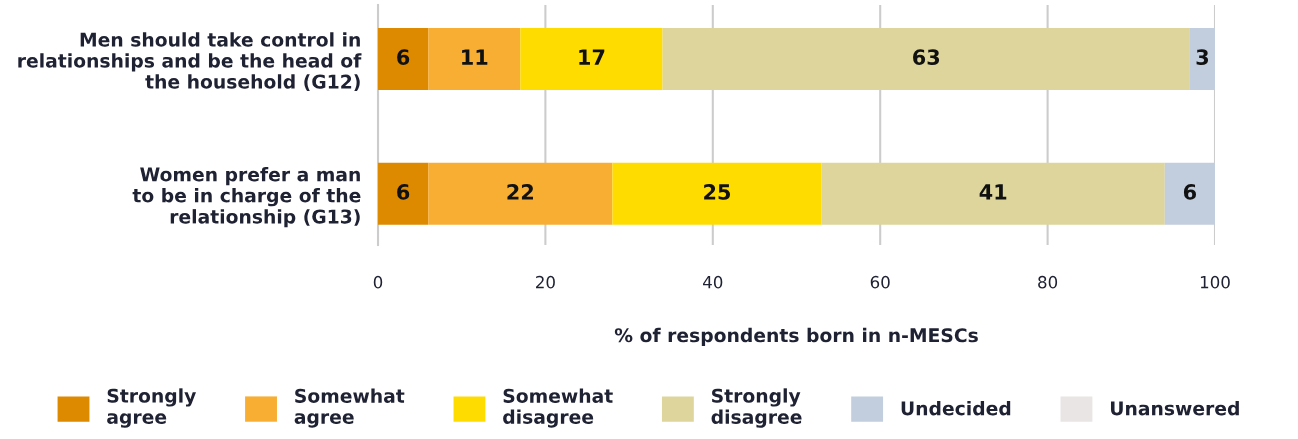 The height and width of the screenshot is (439, 1298). Describe the element at coordinates (1048, 282) in the screenshot. I see `x-tick-label: 80` at that location.